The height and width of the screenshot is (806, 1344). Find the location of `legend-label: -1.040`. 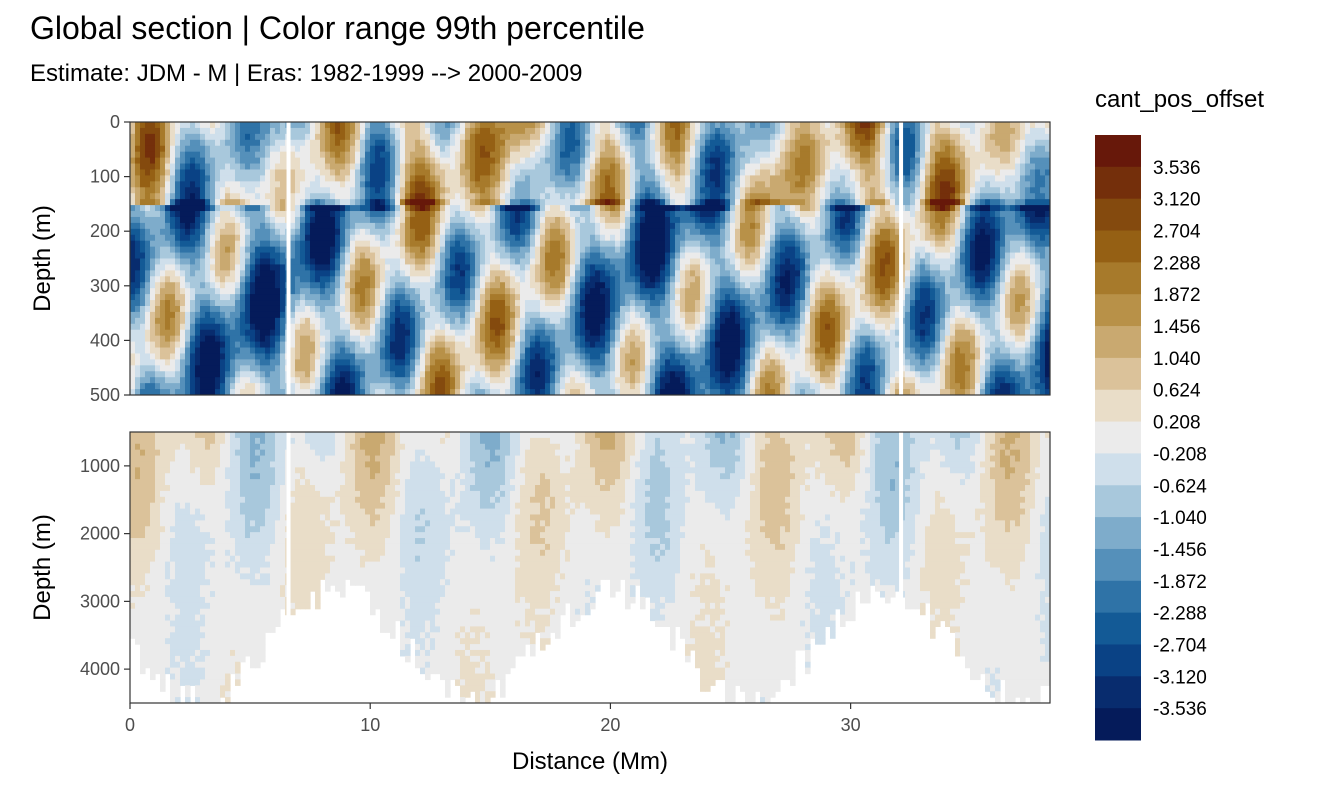

legend-label: -1.040 is located at coordinates (1180, 518).